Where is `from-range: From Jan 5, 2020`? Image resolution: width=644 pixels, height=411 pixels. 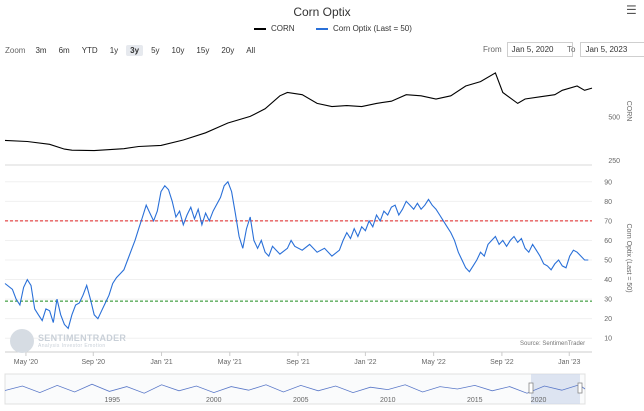
from-range: From Jan 5, 2020 is located at coordinates (528, 49).